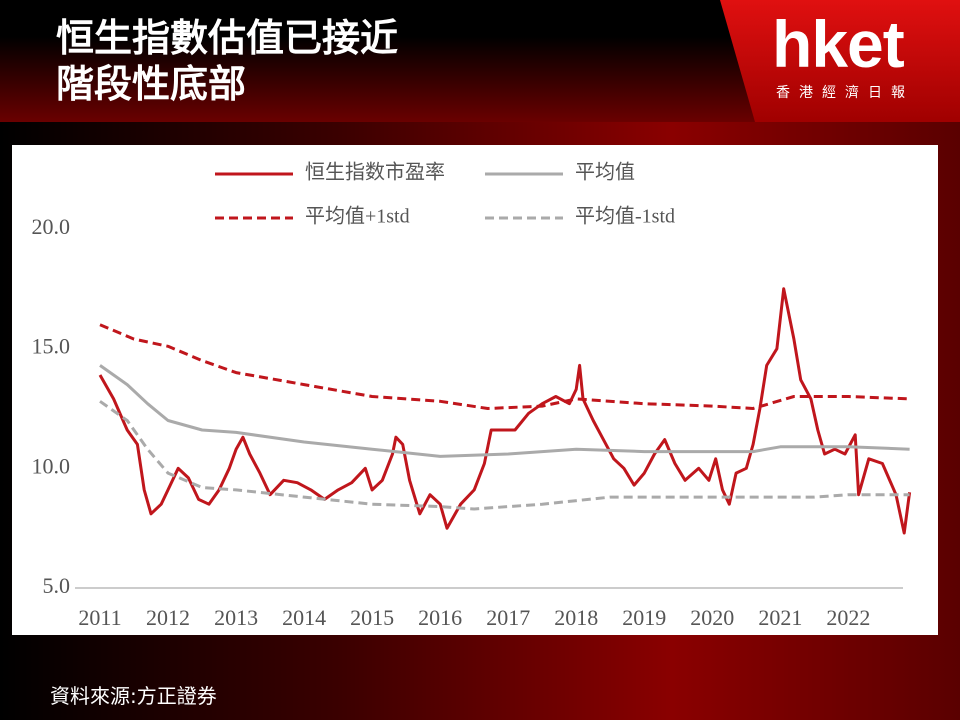 This screenshot has height=720, width=960. What do you see at coordinates (51, 346) in the screenshot?
I see `y-tick-label: 15.0` at bounding box center [51, 346].